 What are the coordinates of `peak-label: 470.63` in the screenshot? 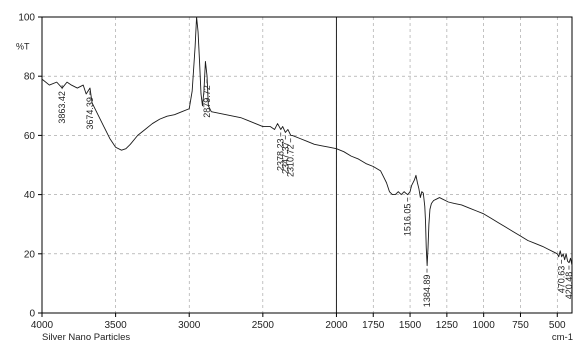 It's located at (562, 280).